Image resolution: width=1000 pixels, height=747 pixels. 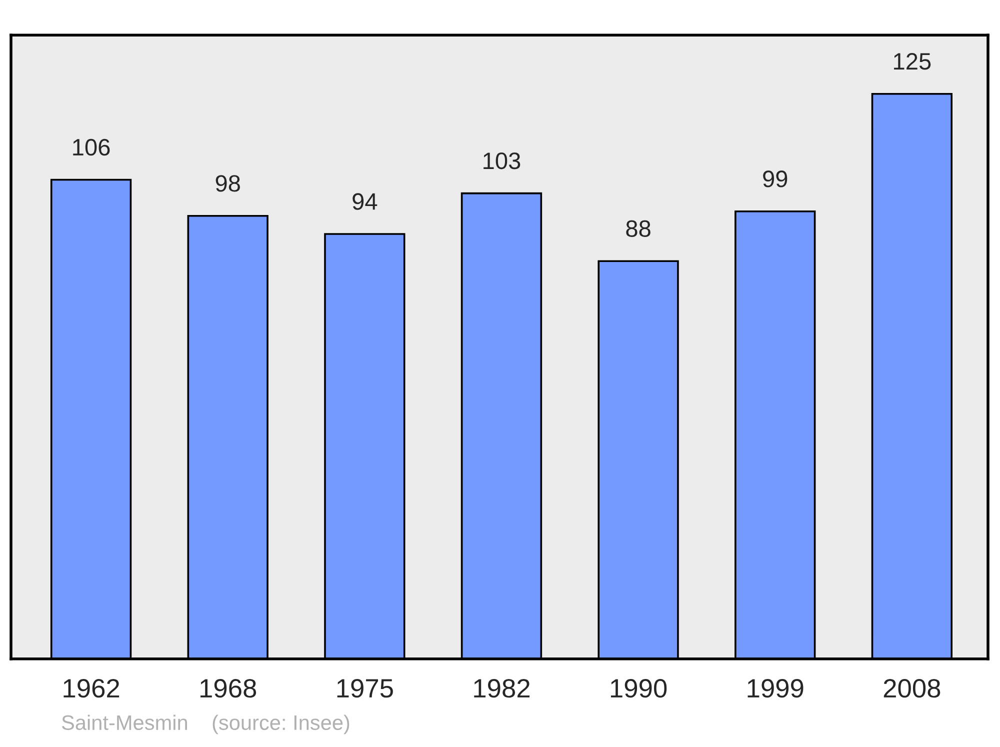 I want to click on x-tick-label: 1968, so click(x=228, y=688).